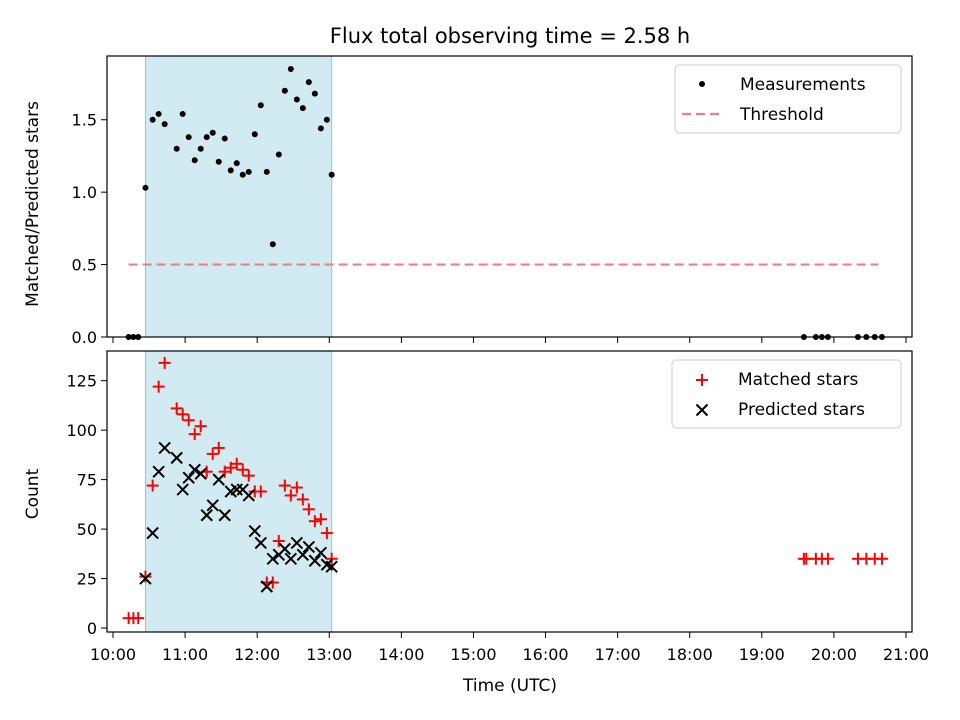  What do you see at coordinates (545, 654) in the screenshot?
I see `x-tick-label: 16:00` at bounding box center [545, 654].